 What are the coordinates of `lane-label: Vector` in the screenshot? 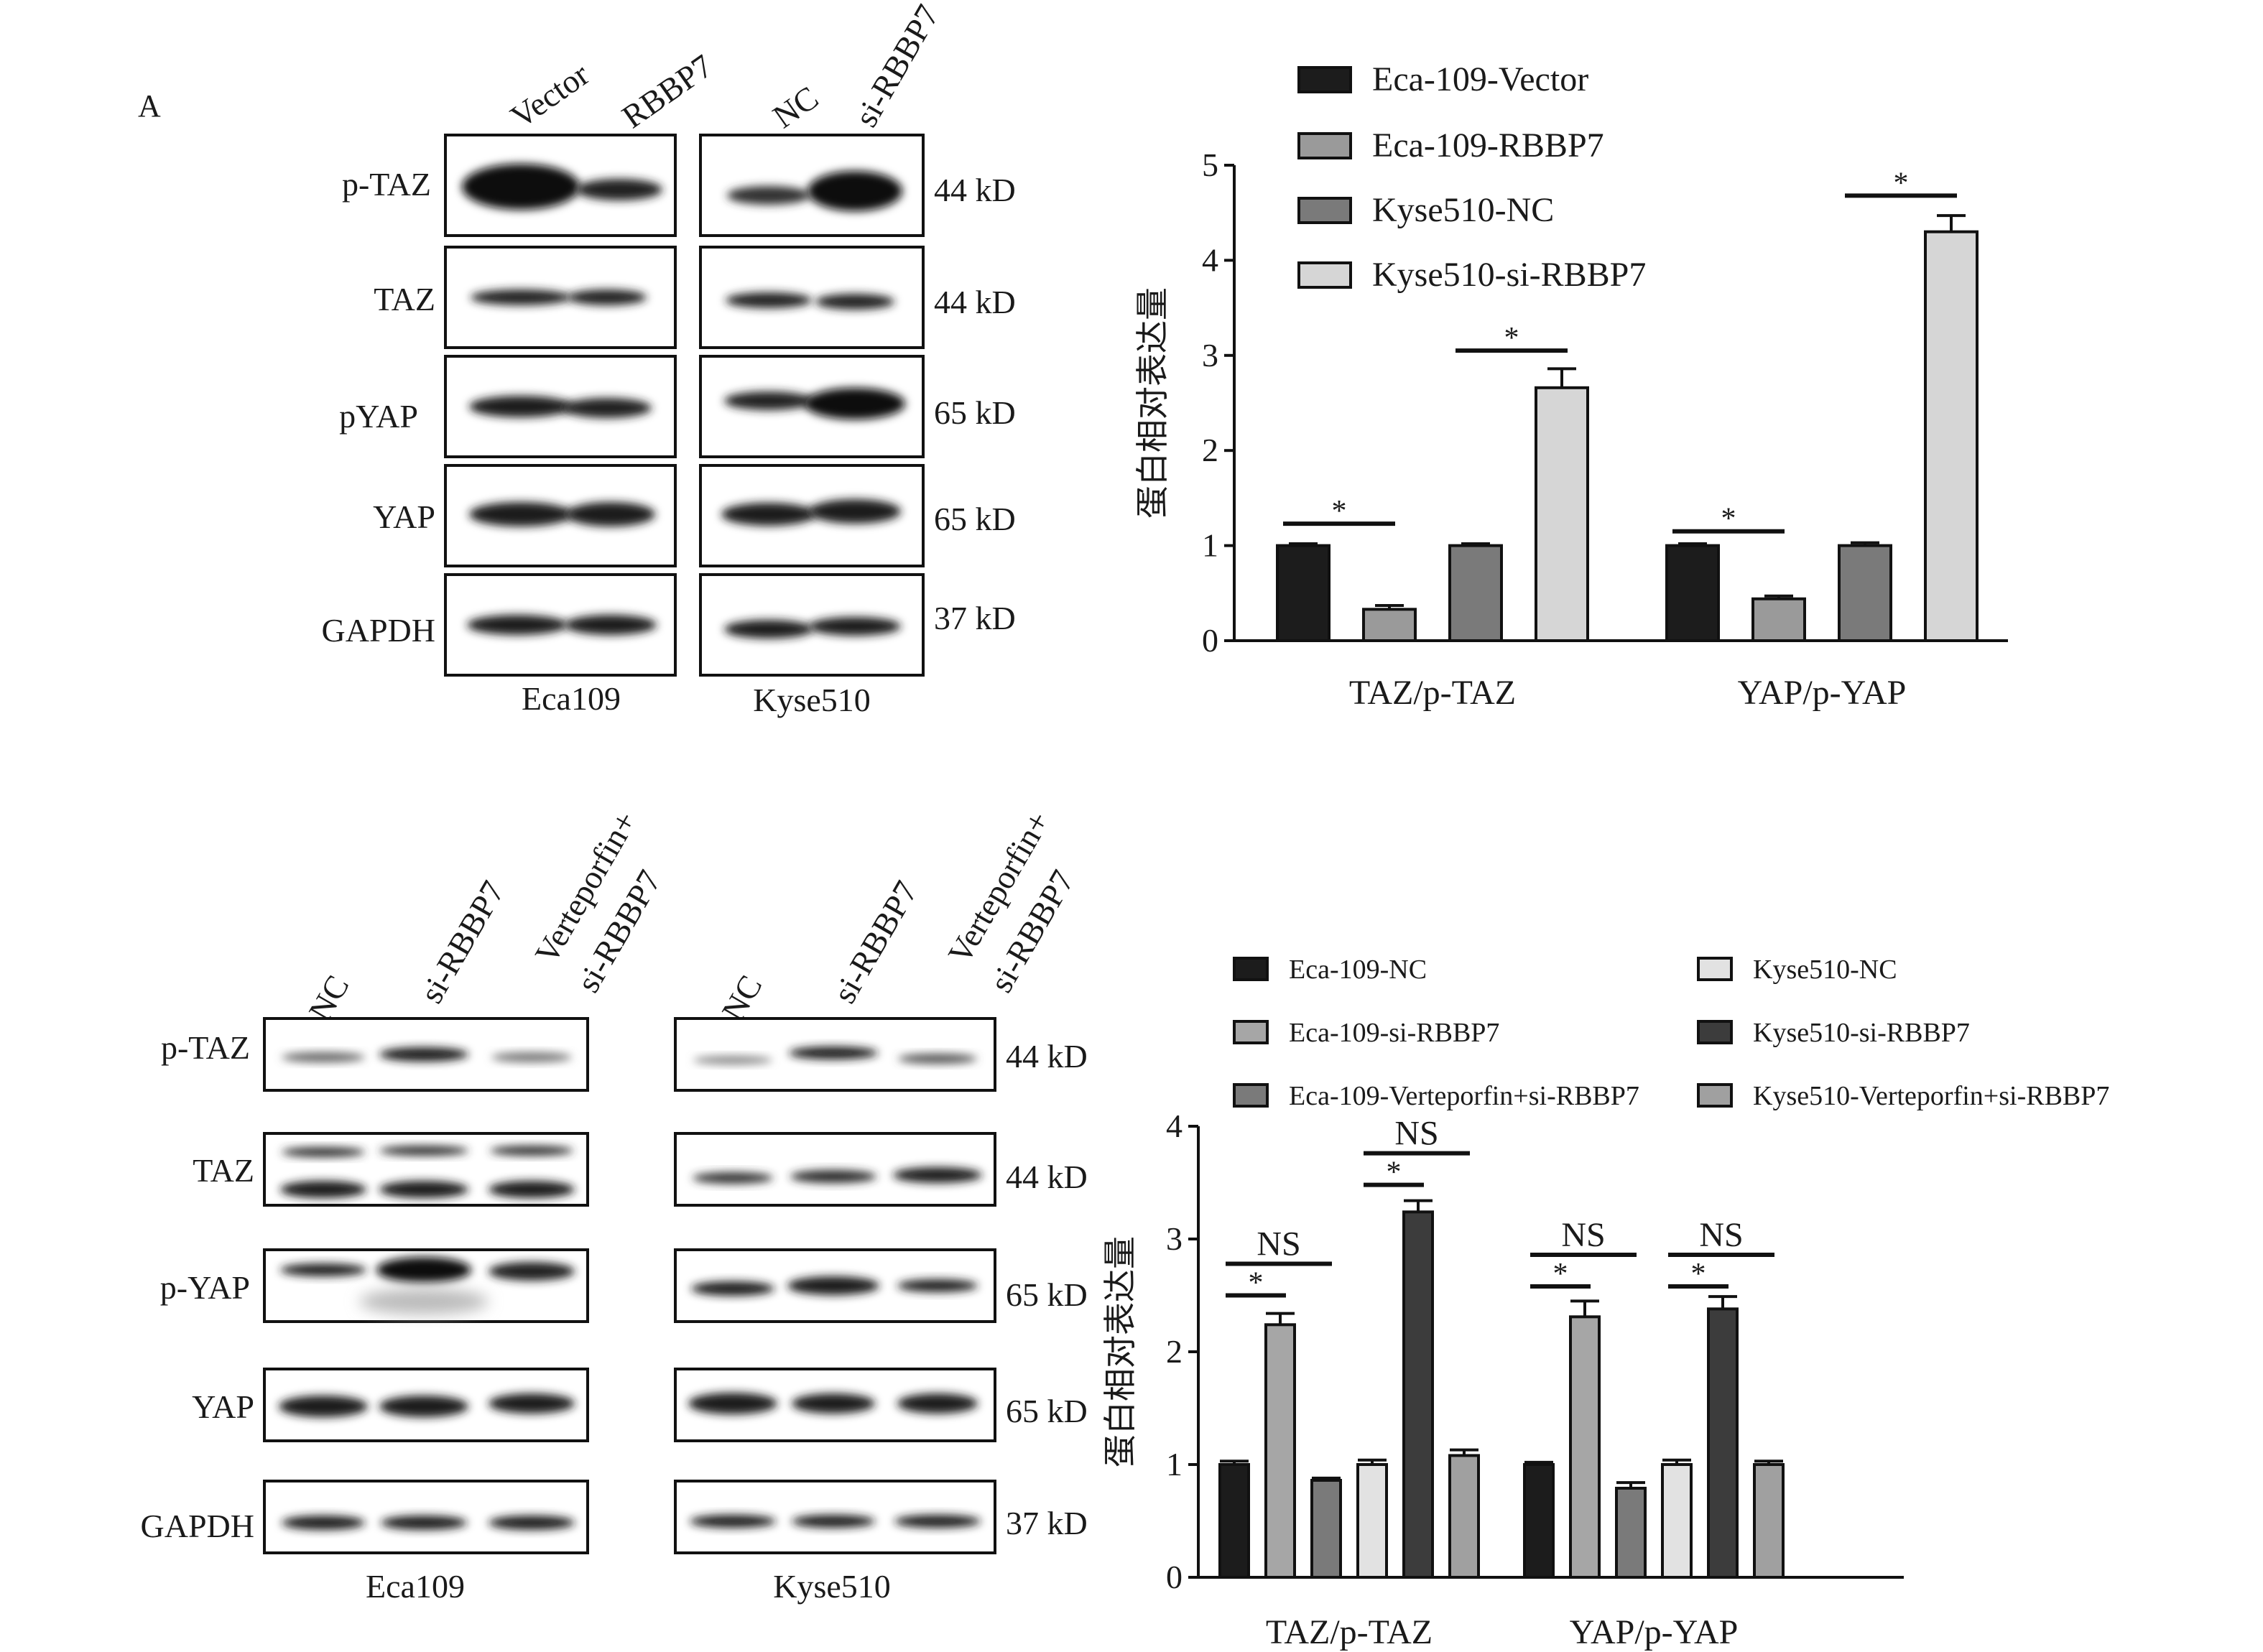 It's located at (550, 96).